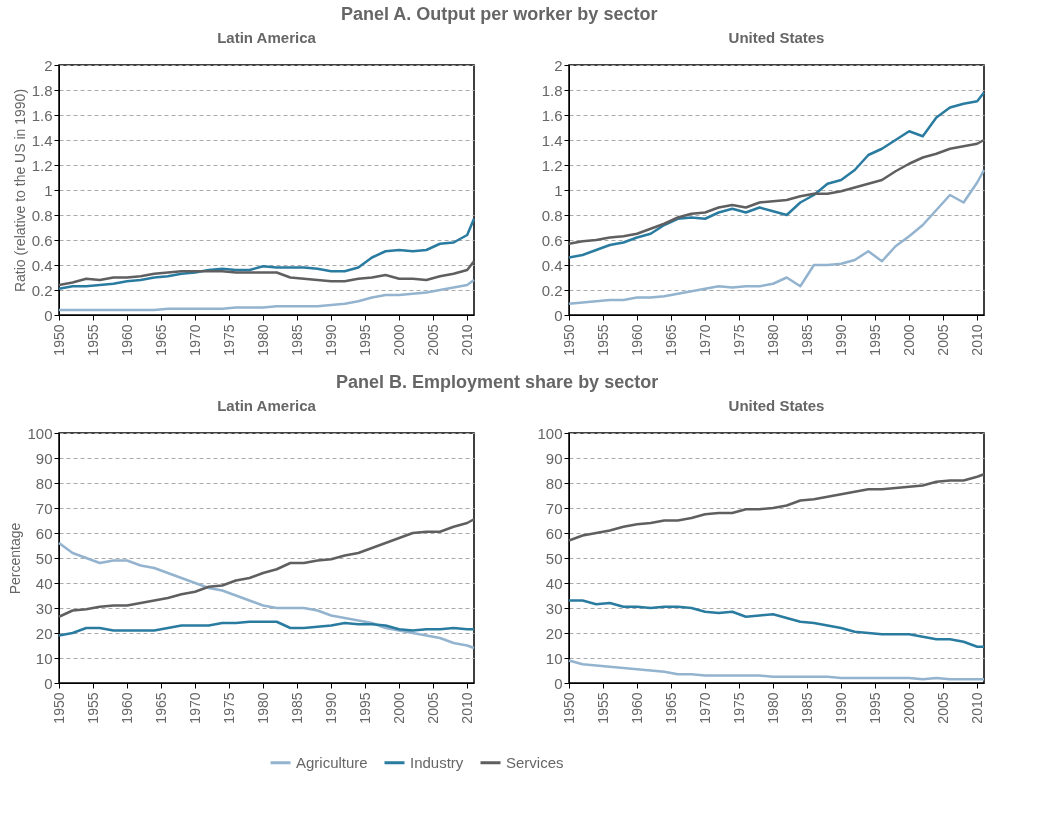 Image resolution: width=1054 pixels, height=819 pixels. What do you see at coordinates (19, 190) in the screenshot?
I see `y-axis-title: Ratio (relative to the US in 1990)` at bounding box center [19, 190].